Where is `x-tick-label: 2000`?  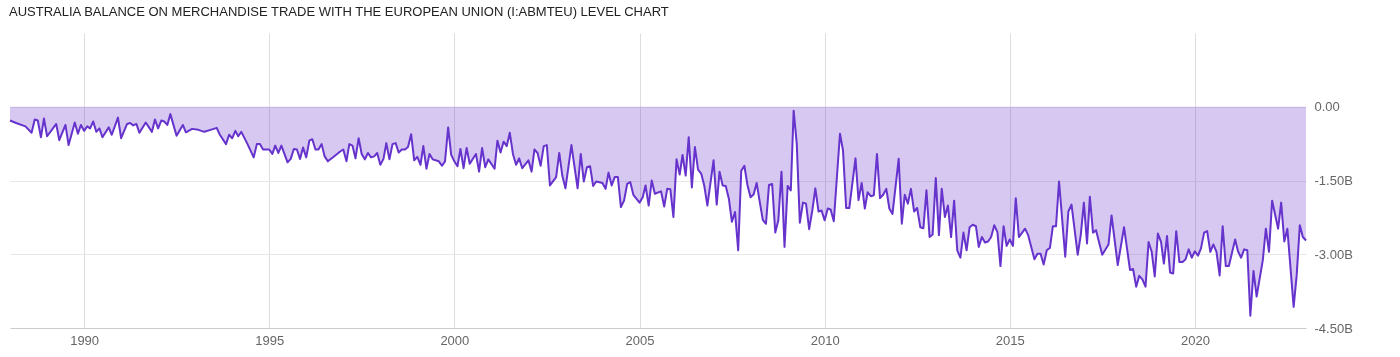
x-tick-label: 2000 is located at coordinates (455, 340).